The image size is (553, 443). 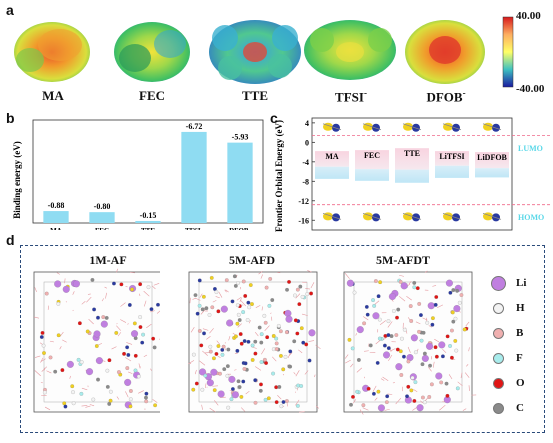 I want to click on bar-tte, so click(x=148, y=221).